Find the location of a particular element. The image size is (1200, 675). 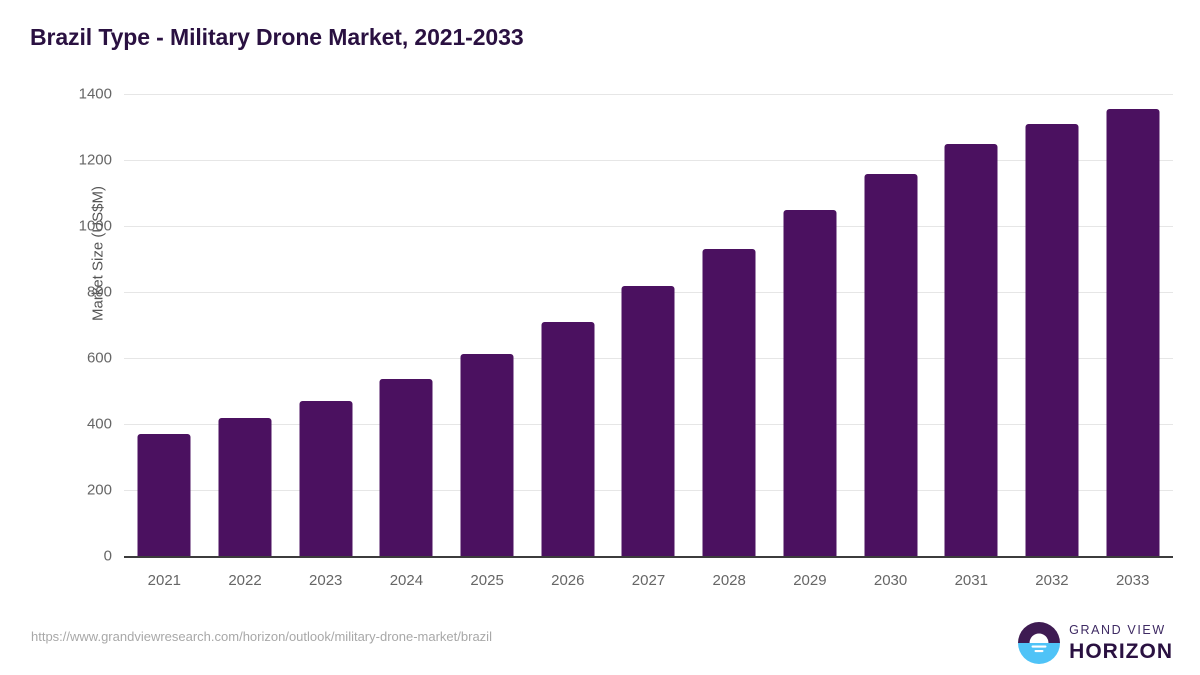

bar-2022 is located at coordinates (245, 487).